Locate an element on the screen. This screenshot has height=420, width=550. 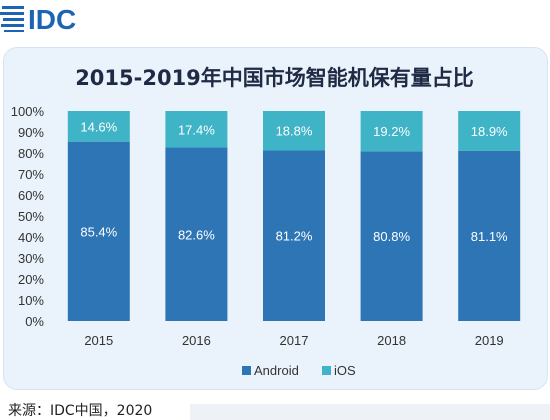
bar-android-2015 is located at coordinates (98, 231).